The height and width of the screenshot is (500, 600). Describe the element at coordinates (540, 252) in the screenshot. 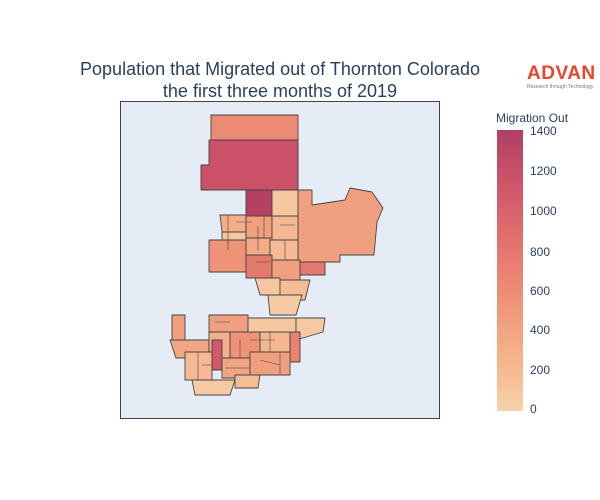

I see `colorbar-tick-800: 800` at that location.